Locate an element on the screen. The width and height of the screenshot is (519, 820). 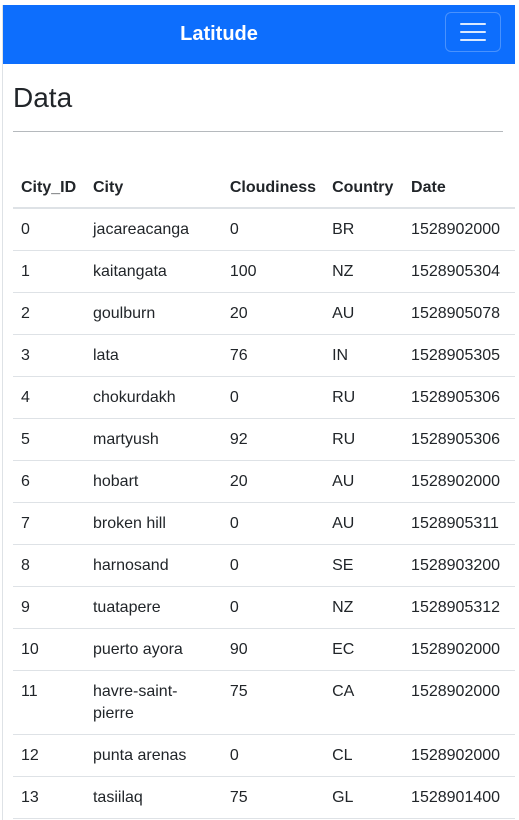
cell-city-id: 2 is located at coordinates (49, 314).